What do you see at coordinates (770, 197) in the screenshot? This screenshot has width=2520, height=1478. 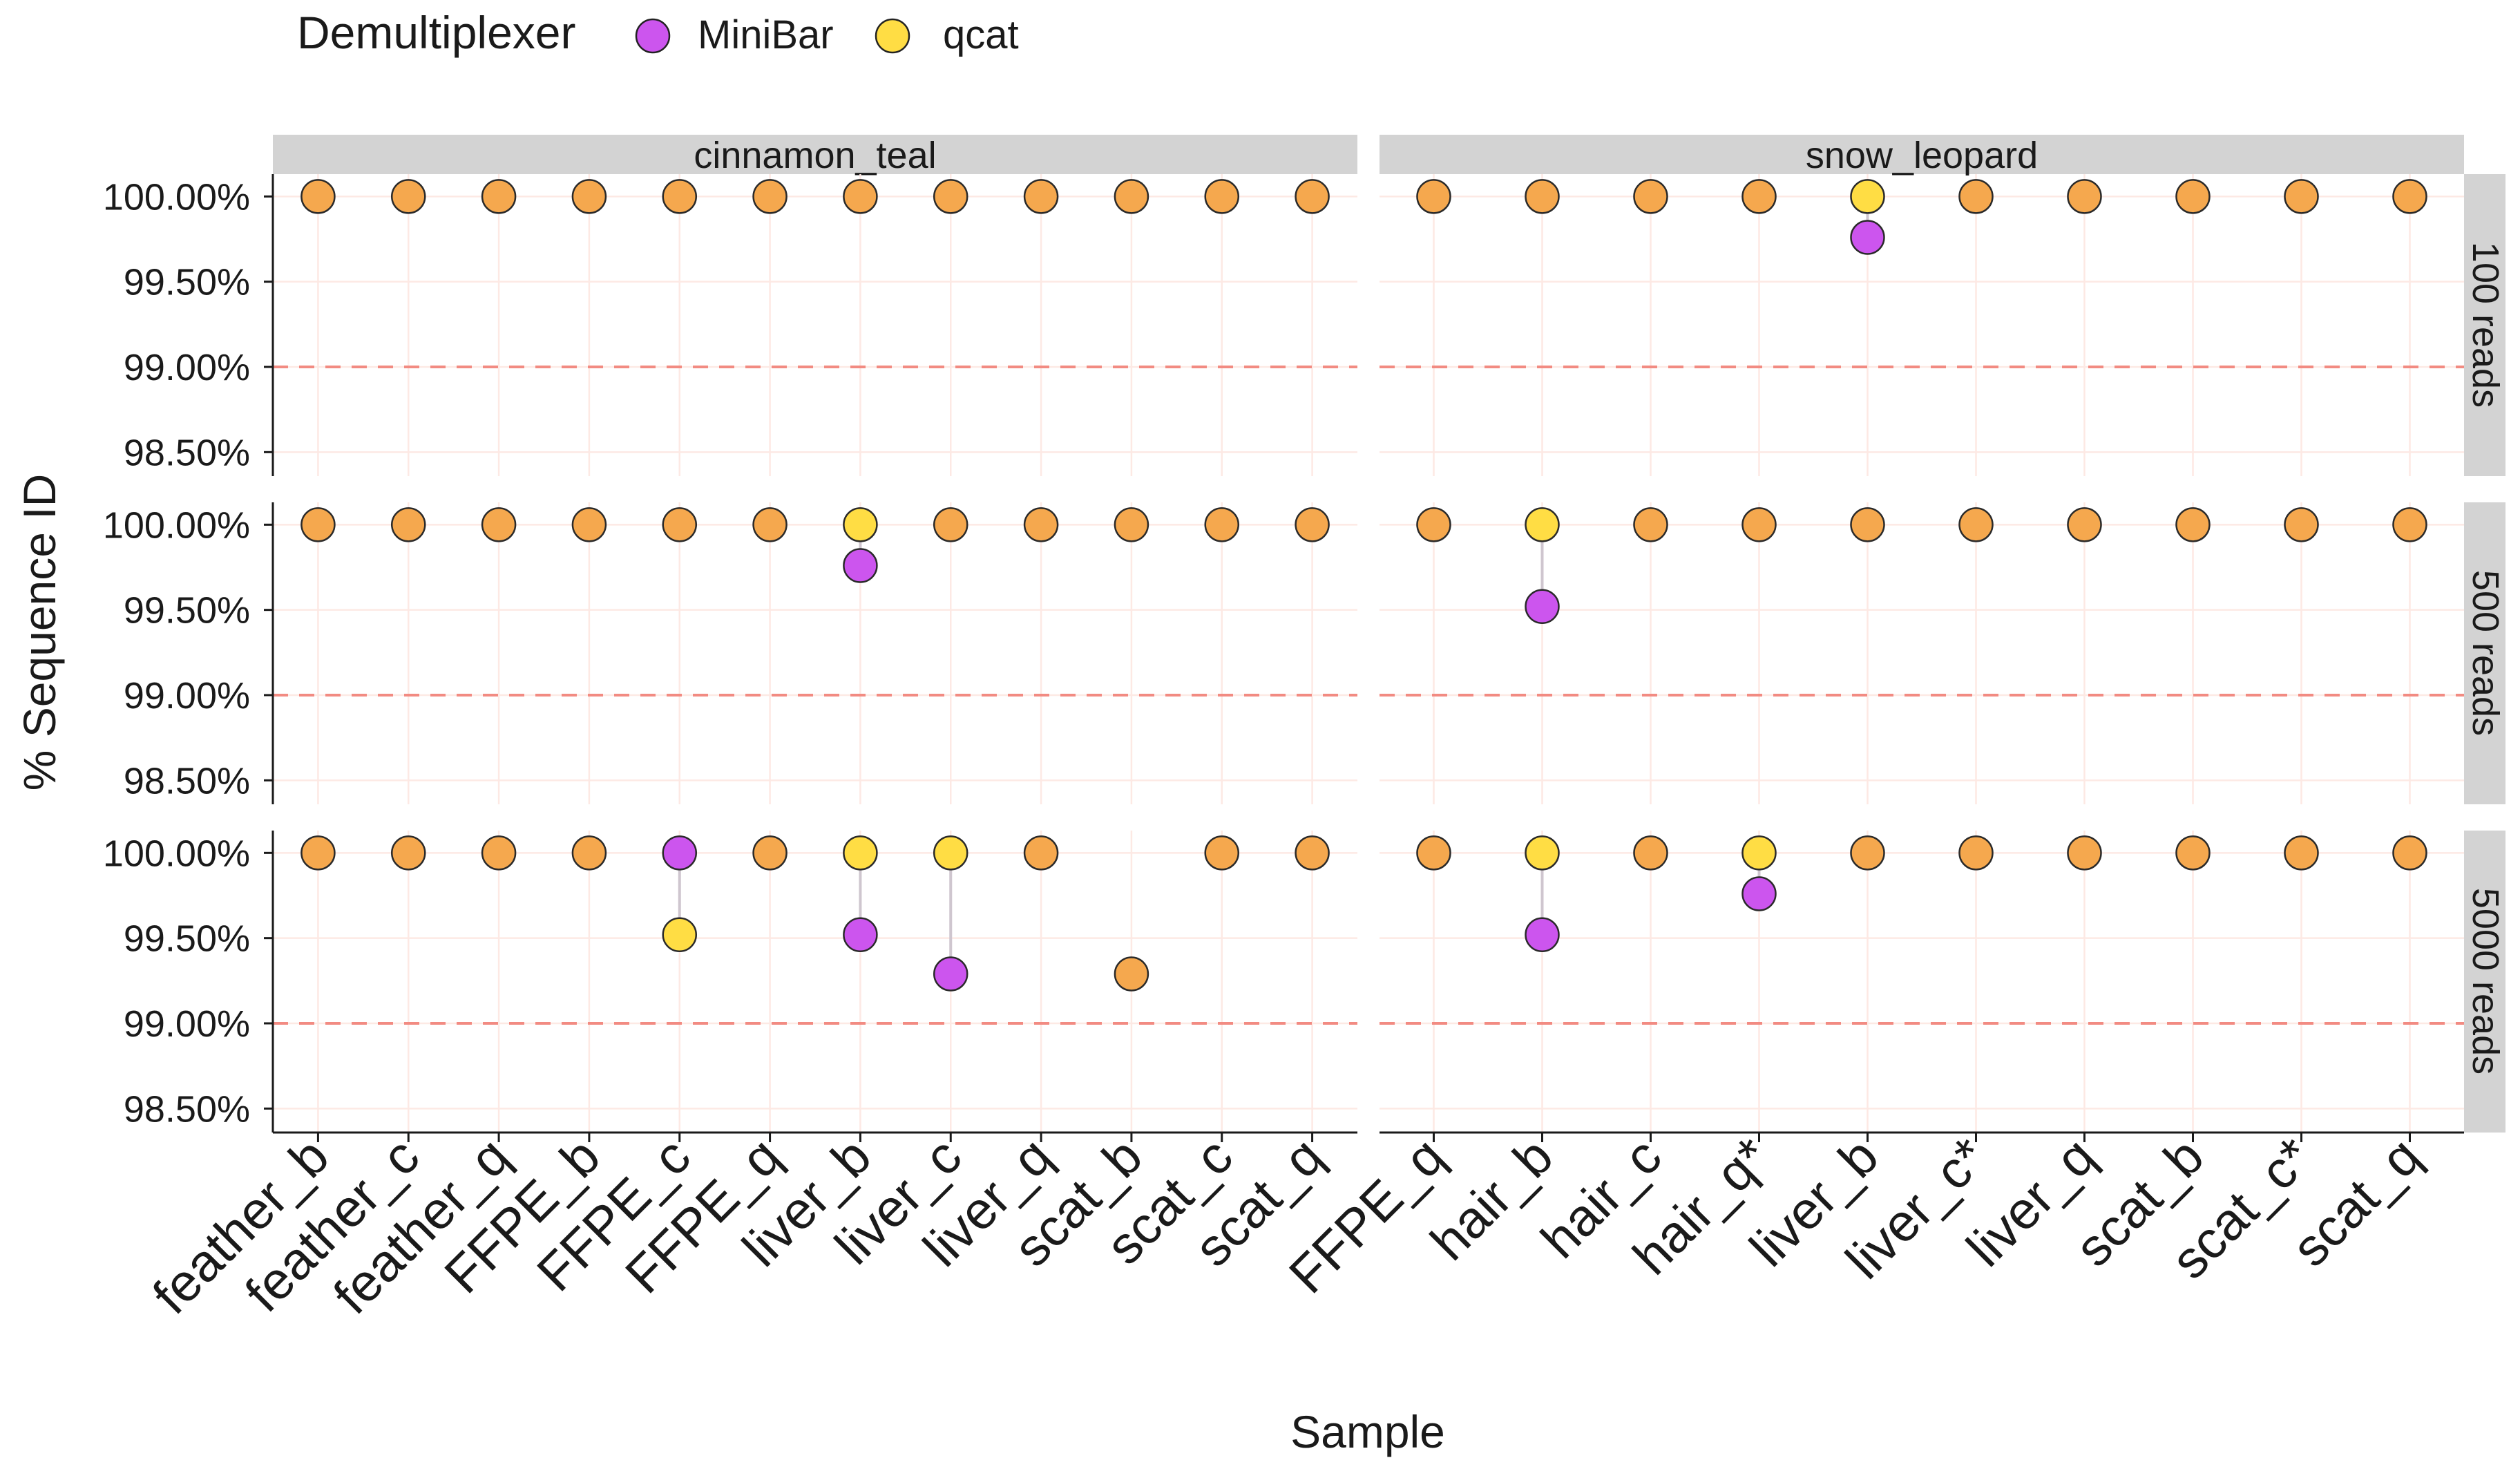 I see `point-cinnamon-teal-100-reads-ffpe-q-both` at bounding box center [770, 197].